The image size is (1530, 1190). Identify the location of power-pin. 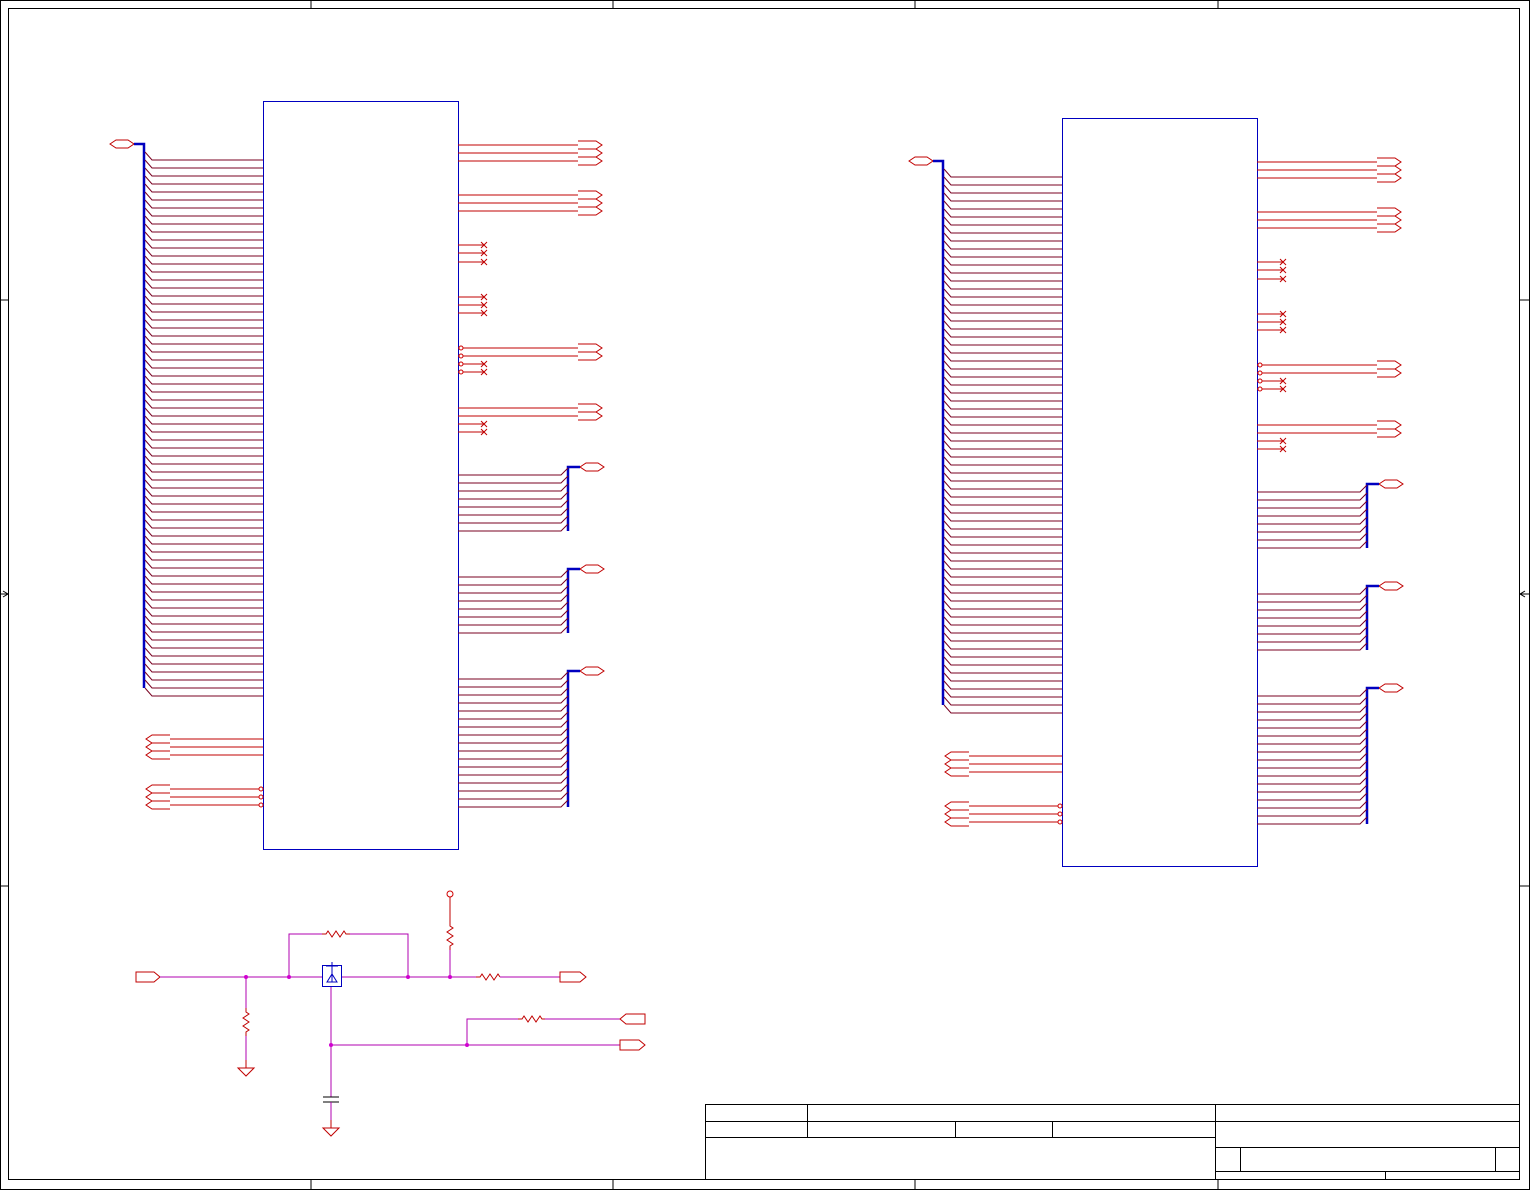
(450, 894).